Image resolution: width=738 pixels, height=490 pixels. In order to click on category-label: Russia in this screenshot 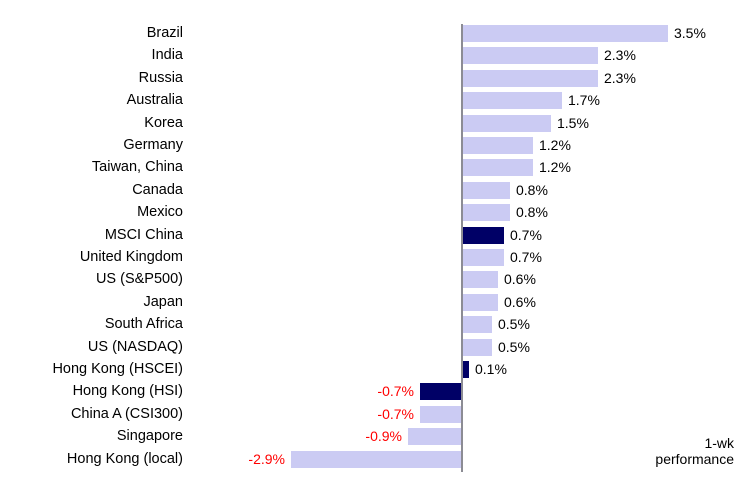, I will do `click(160, 77)`.